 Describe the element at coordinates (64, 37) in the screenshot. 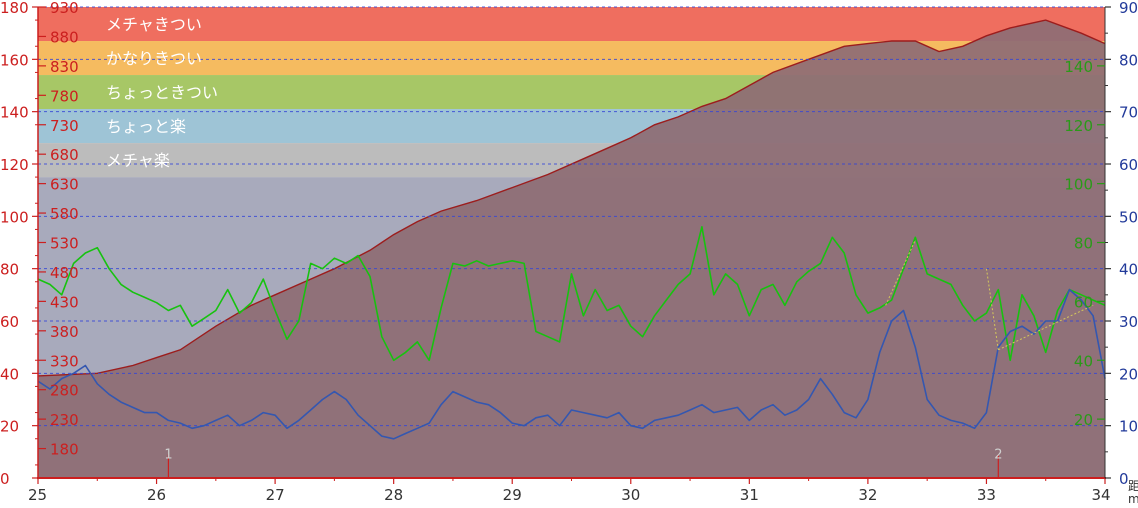

I see `elevation-tick-label: 880` at that location.